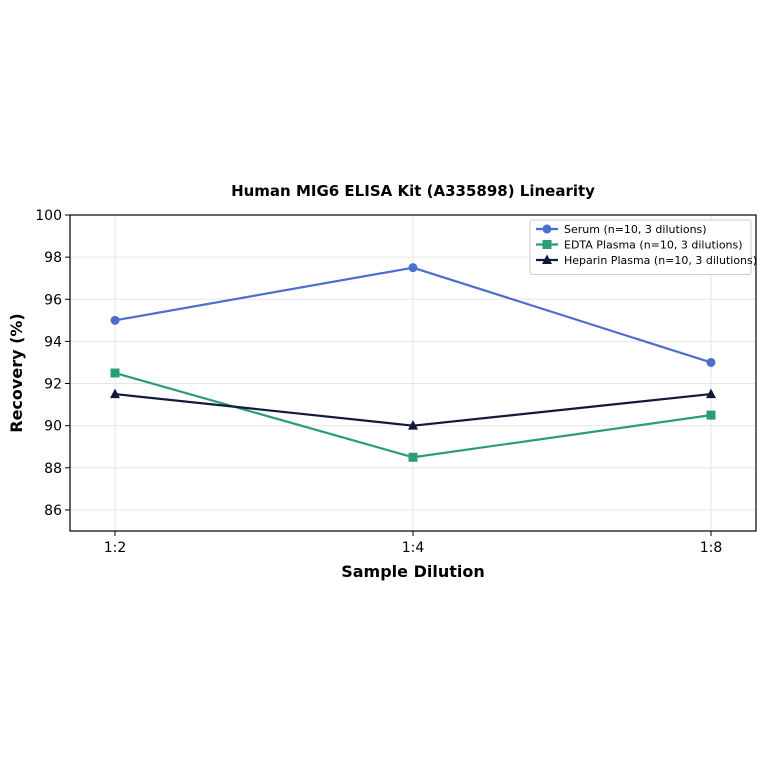 The image size is (764, 764). I want to click on legend-item: Serum (n=10, 3 dilutions), so click(621, 229).